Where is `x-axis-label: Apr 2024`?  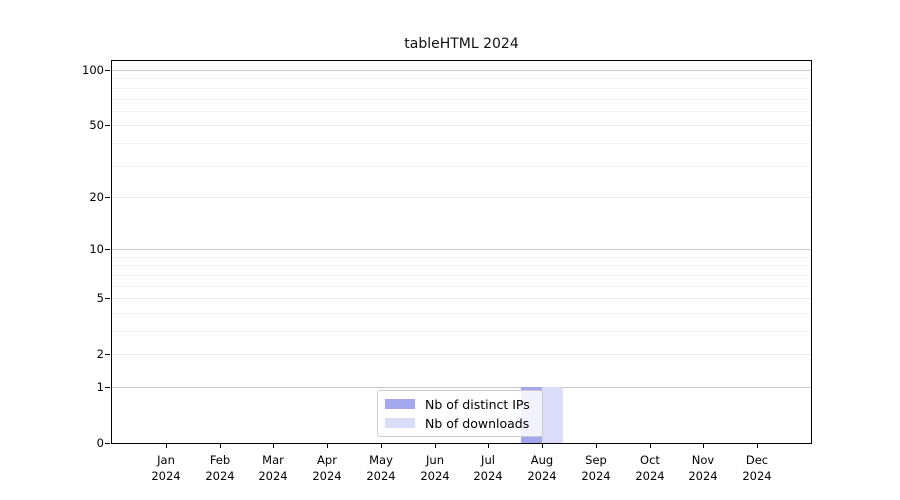
x-axis-label: Apr 2024 is located at coordinates (327, 468).